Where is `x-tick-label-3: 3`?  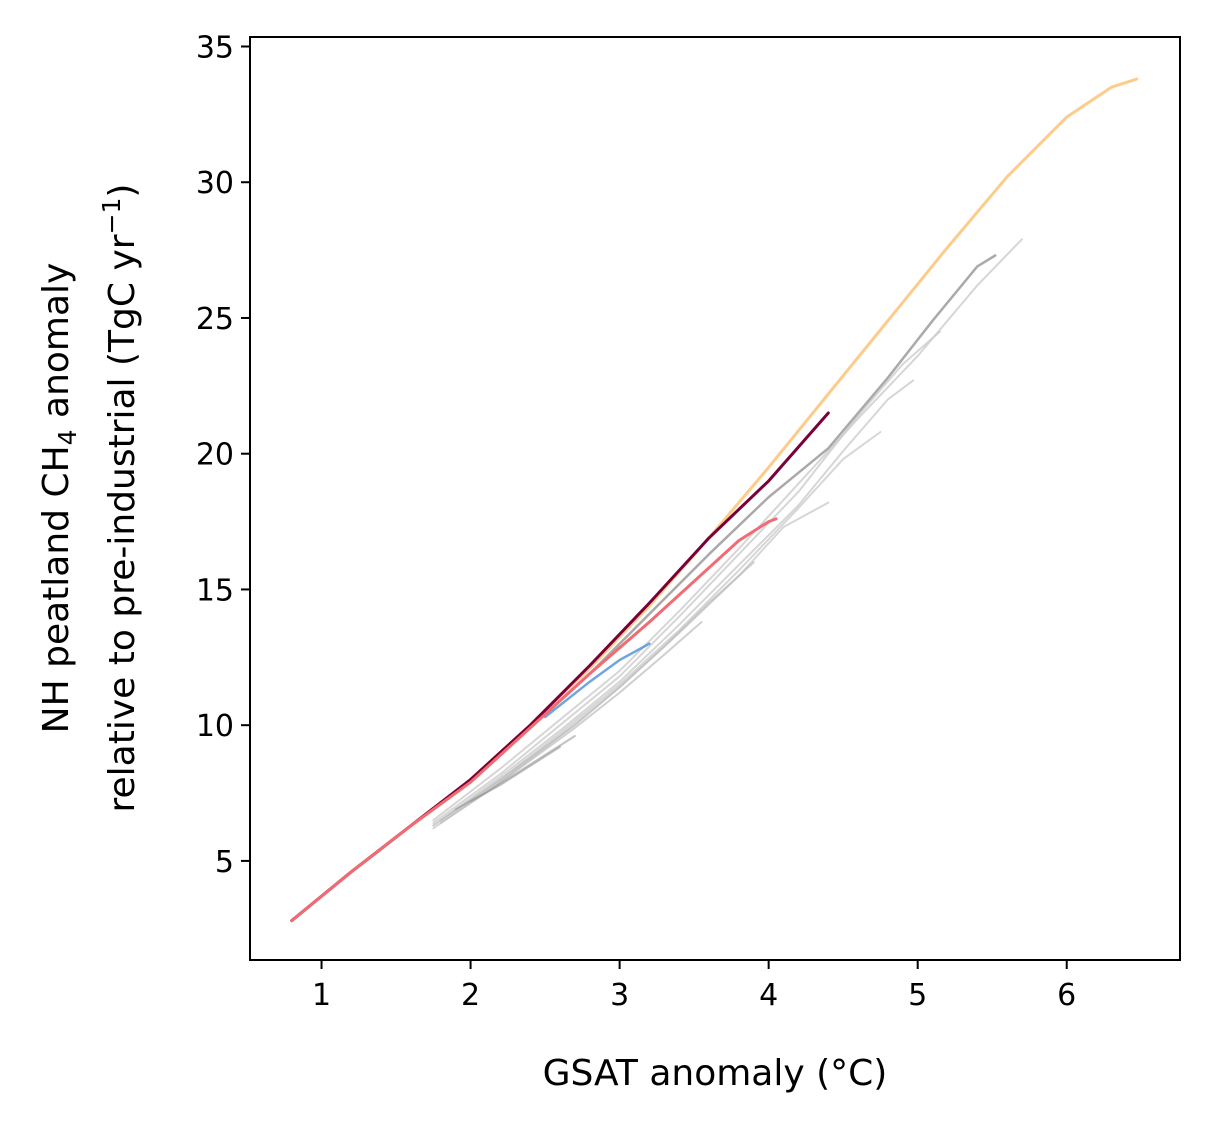
x-tick-label-3: 3 is located at coordinates (619, 995).